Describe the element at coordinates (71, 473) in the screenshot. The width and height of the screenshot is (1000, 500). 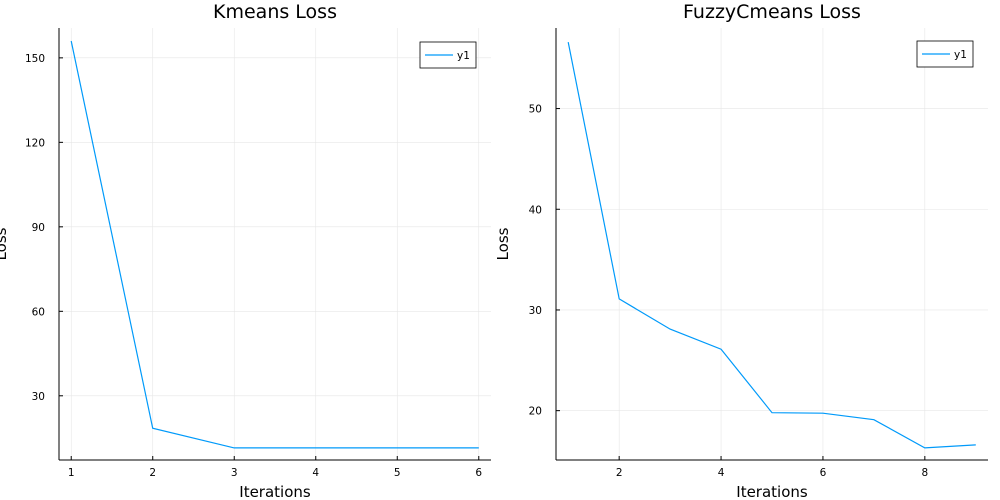
I see `x-tick-label: 1` at that location.